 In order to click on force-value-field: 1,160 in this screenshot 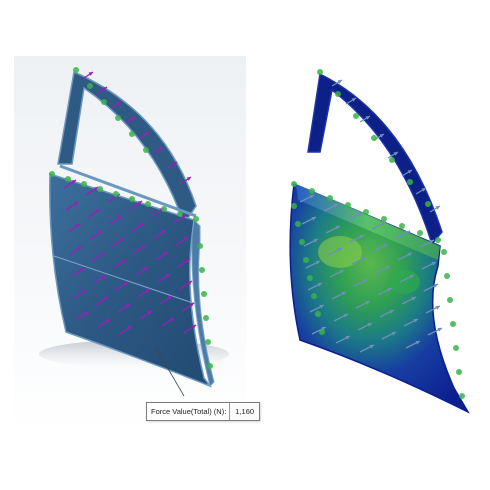, I will do `click(244, 411)`.